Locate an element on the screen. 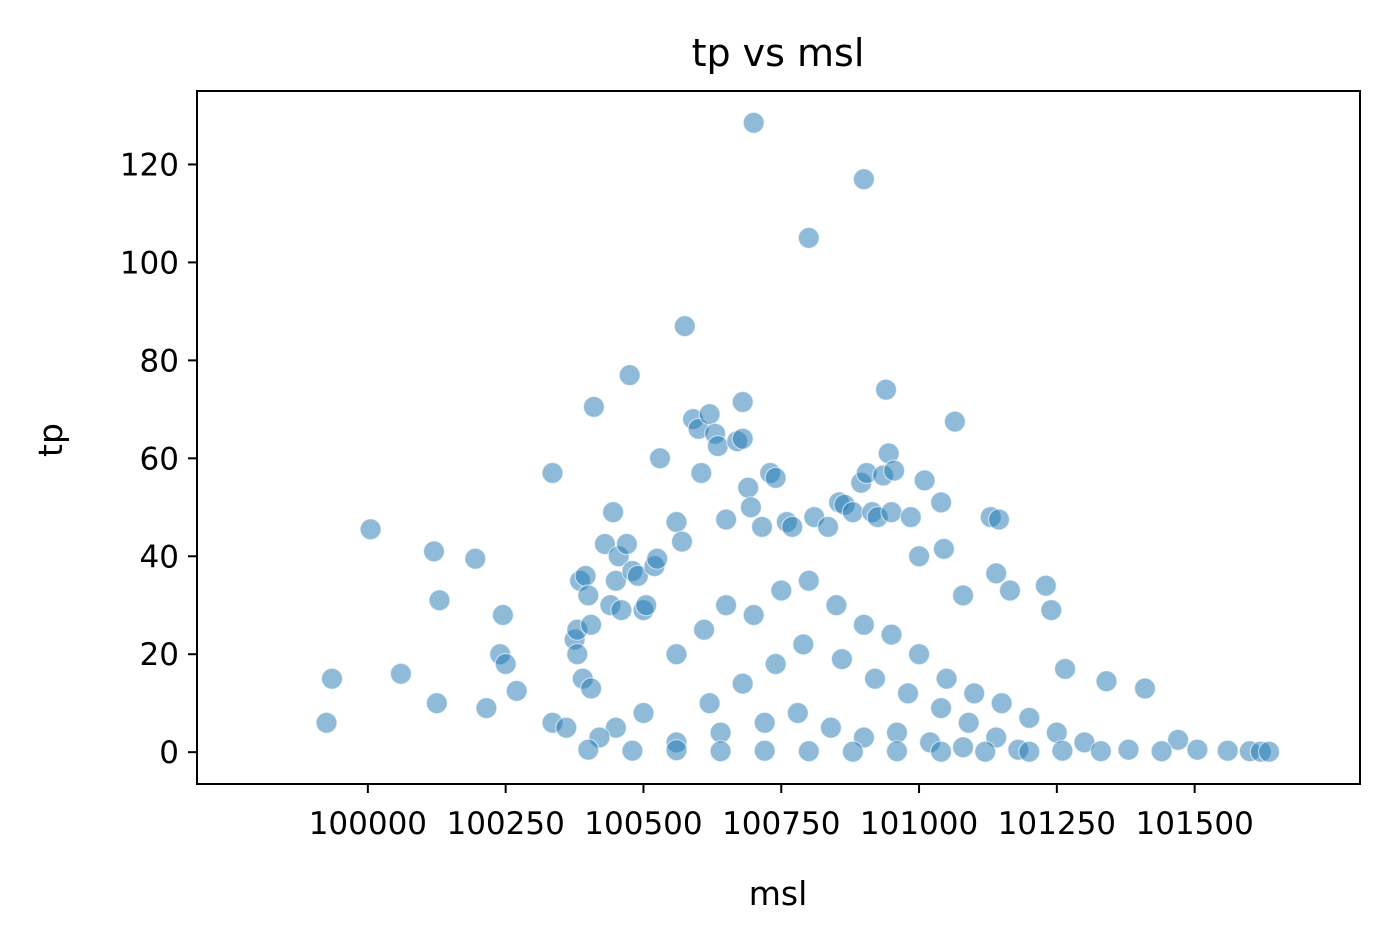  y-axis: 0 20 40 60 80 100 120 is located at coordinates (158, 459).